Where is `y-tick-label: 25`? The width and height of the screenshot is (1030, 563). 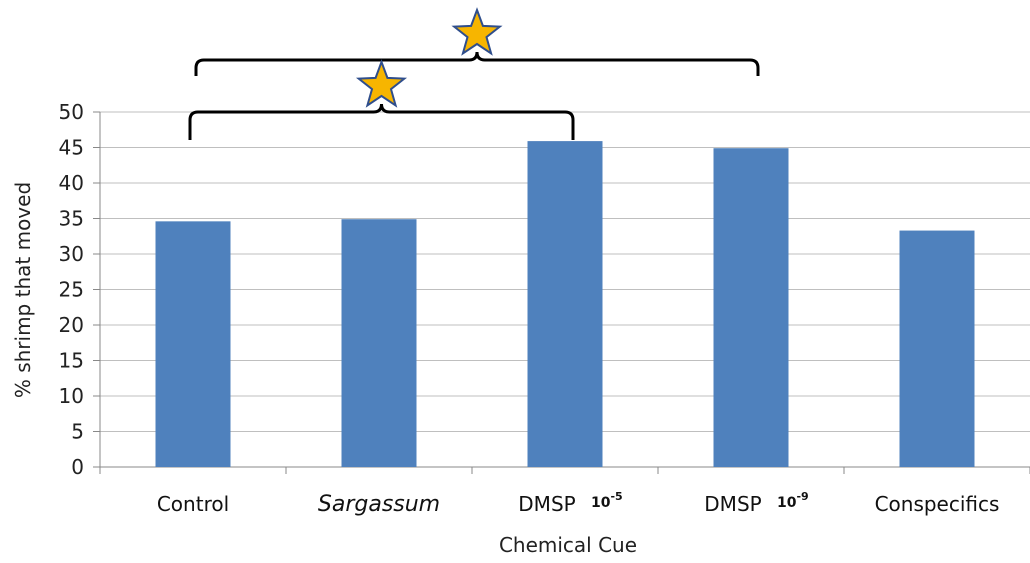
y-tick-label: 25 is located at coordinates (71, 290).